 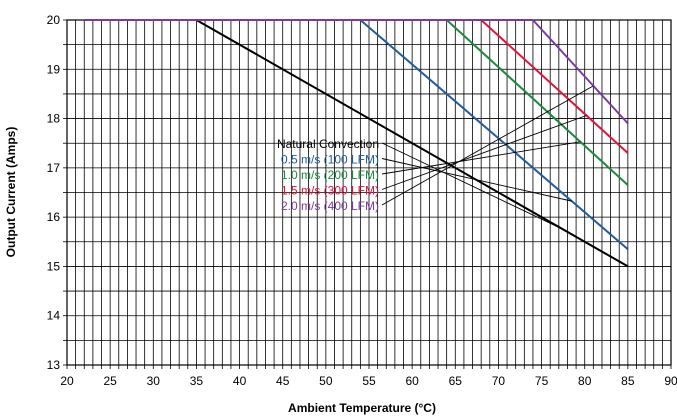 I want to click on y-axis-label: Output Current (Amps), so click(x=11, y=192).